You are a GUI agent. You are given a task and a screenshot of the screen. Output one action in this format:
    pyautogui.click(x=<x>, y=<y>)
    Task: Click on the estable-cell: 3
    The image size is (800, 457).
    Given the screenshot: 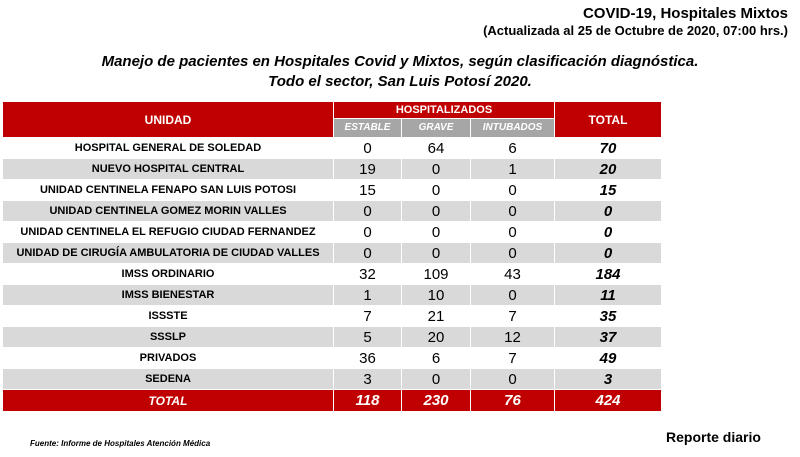 What is the action you would take?
    pyautogui.click(x=367, y=379)
    